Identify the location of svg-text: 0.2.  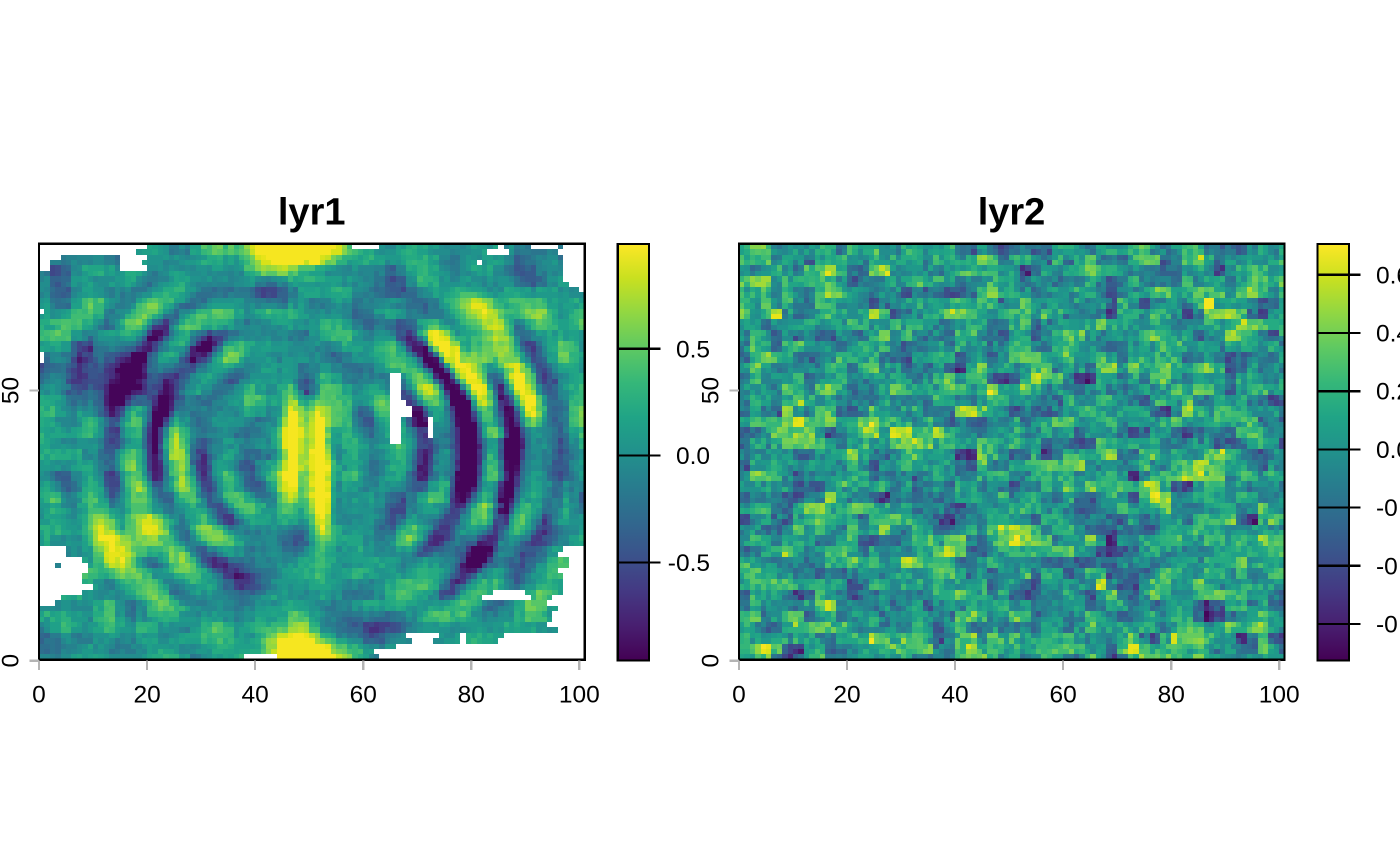
(1388, 392).